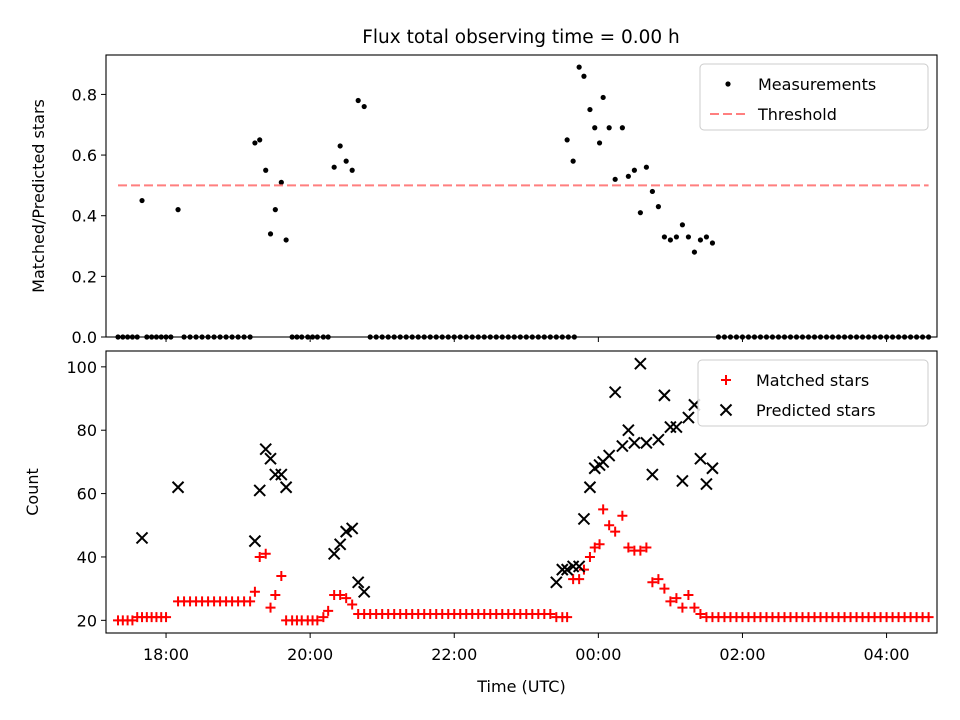  Describe the element at coordinates (87, 430) in the screenshot. I see `y-tick-label: 80` at that location.